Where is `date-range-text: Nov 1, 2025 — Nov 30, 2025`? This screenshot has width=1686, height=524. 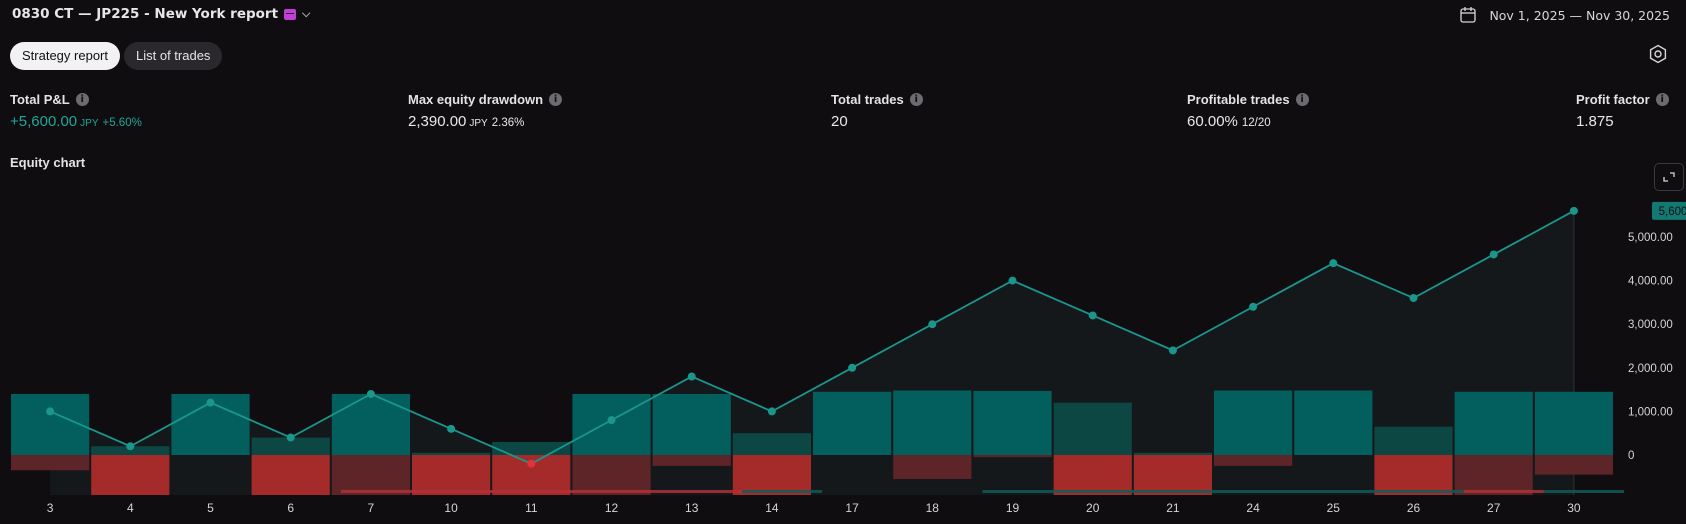 date-range-text: Nov 1, 2025 — Nov 30, 2025 is located at coordinates (1579, 15).